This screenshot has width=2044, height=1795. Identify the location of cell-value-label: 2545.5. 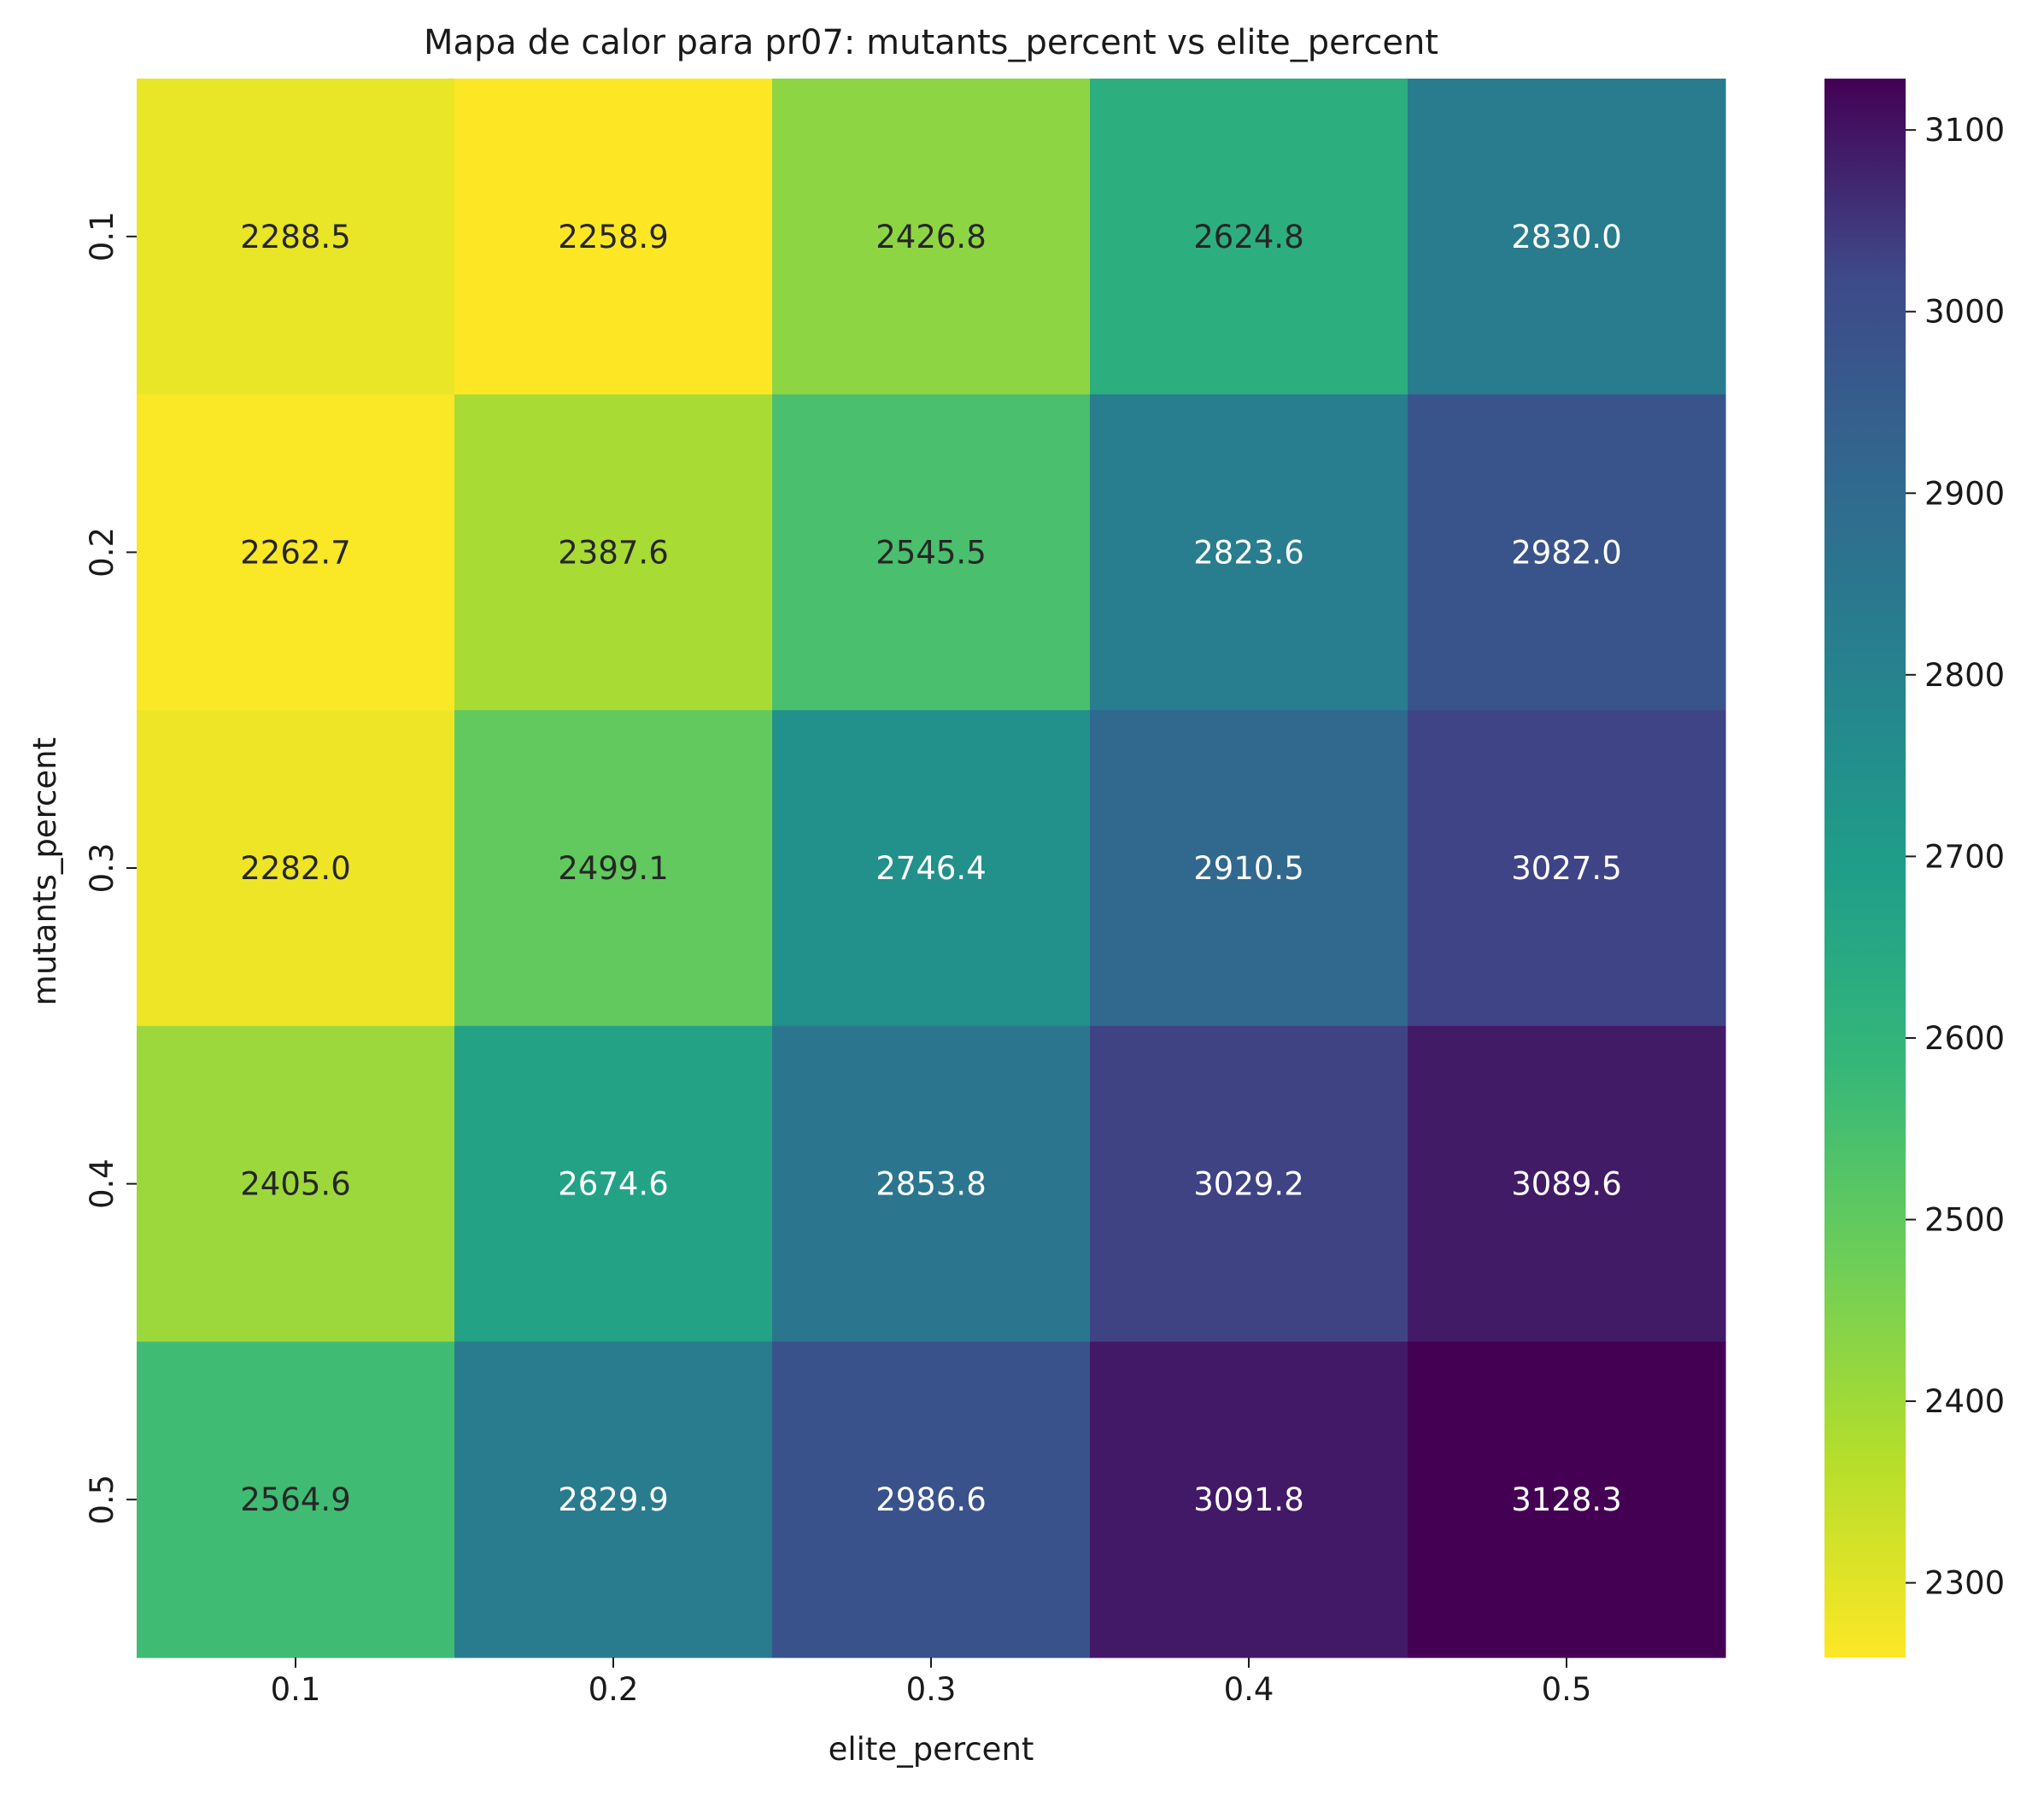
(931, 552).